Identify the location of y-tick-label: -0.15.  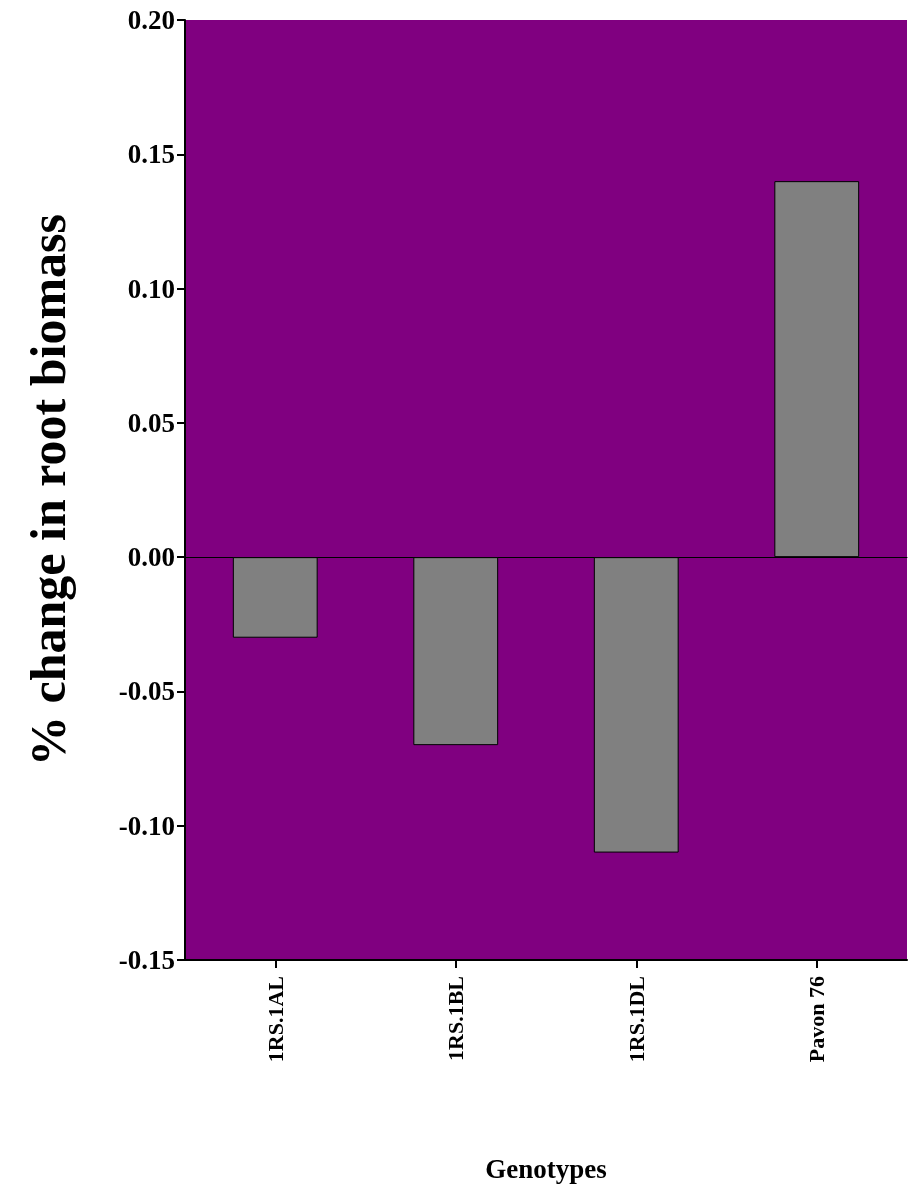
(146, 960).